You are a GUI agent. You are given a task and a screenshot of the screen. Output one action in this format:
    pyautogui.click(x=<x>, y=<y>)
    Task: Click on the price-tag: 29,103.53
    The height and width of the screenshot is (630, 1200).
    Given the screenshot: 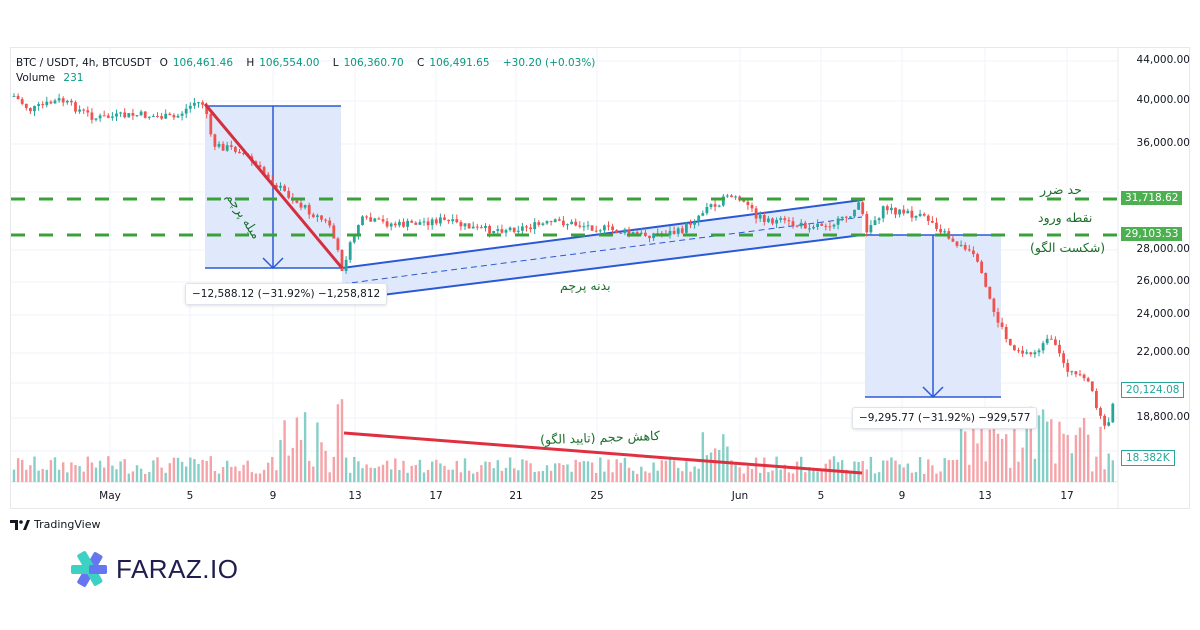 What is the action you would take?
    pyautogui.click(x=1152, y=234)
    